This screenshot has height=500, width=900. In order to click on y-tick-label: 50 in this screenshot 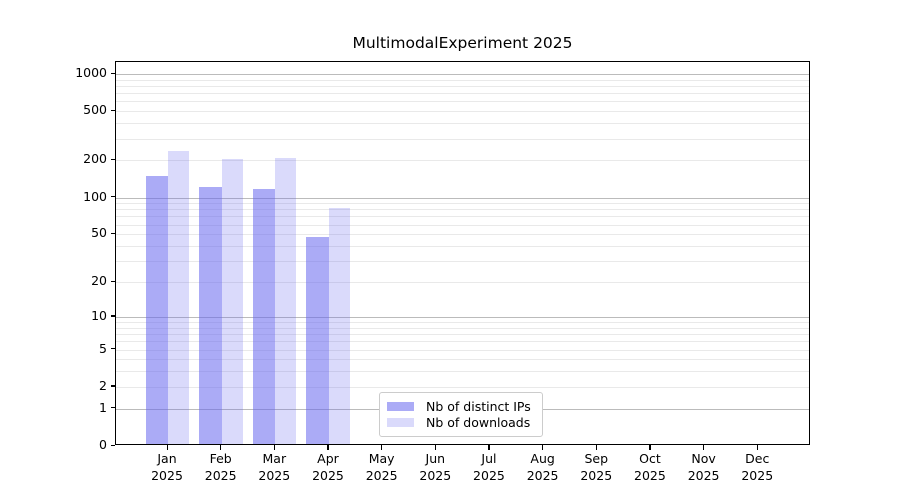, I will do `click(99, 233)`.